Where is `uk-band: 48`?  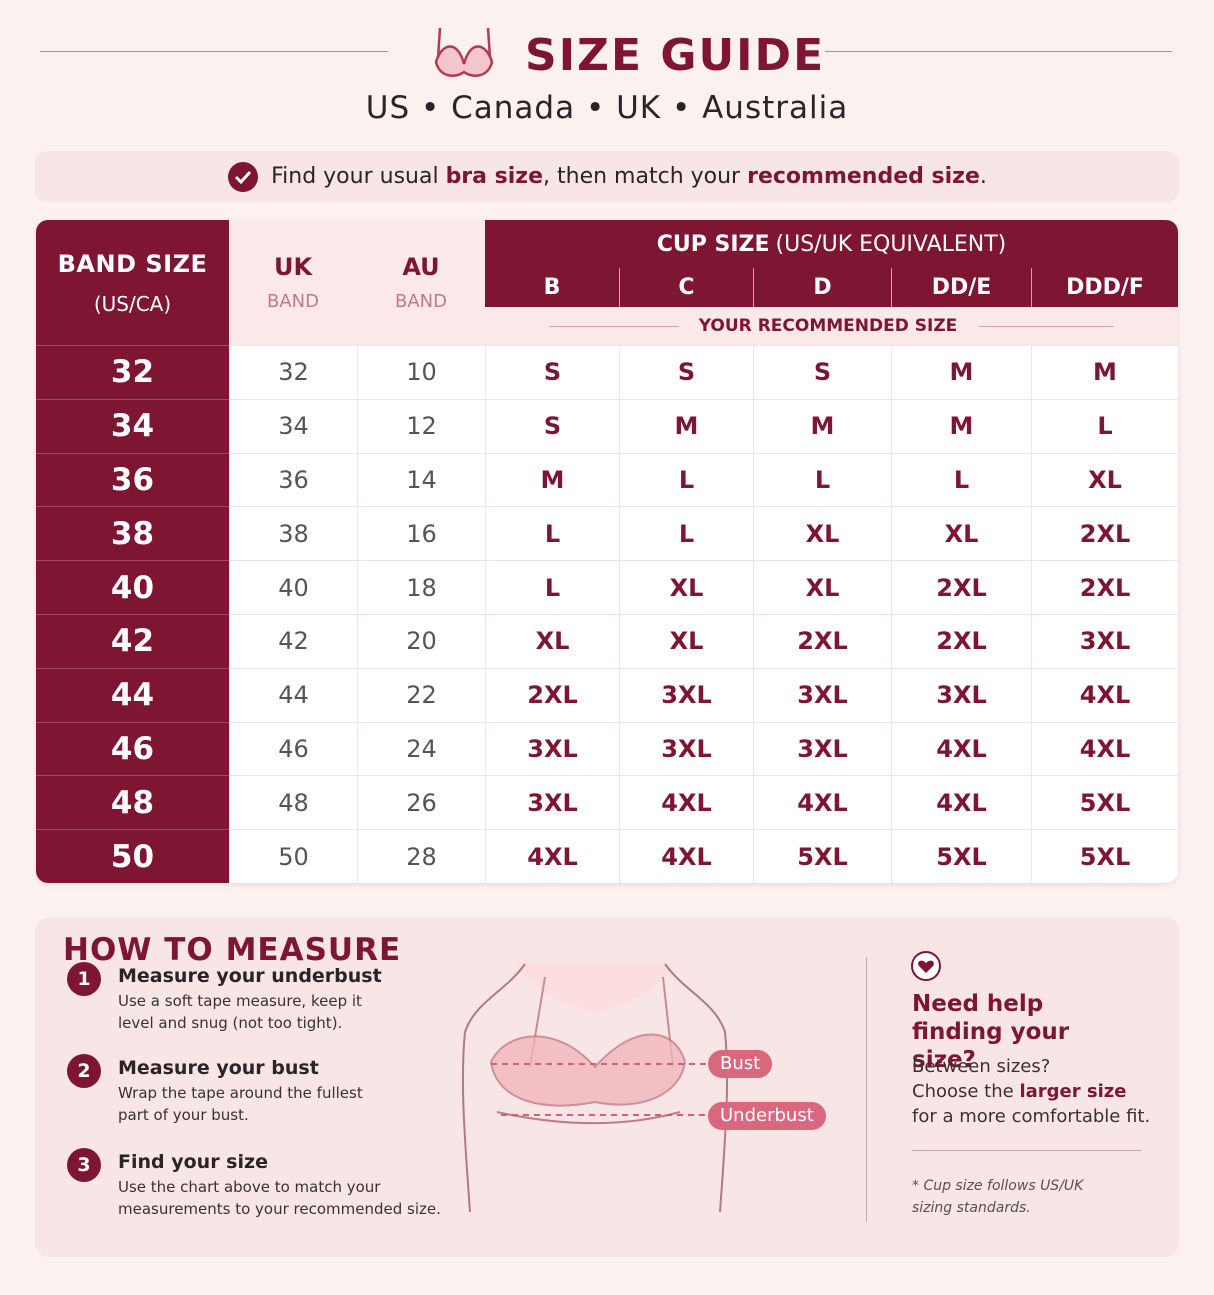
uk-band: 48 is located at coordinates (293, 802).